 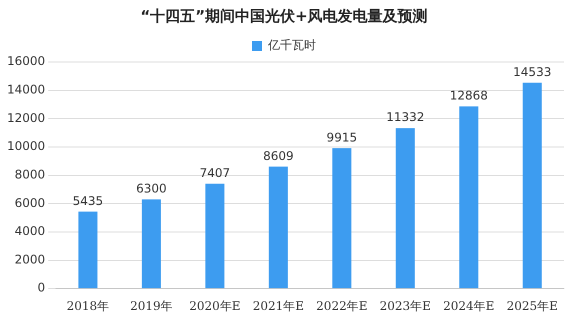 What do you see at coordinates (30, 259) in the screenshot?
I see `y-tick-label: 2000` at bounding box center [30, 259].